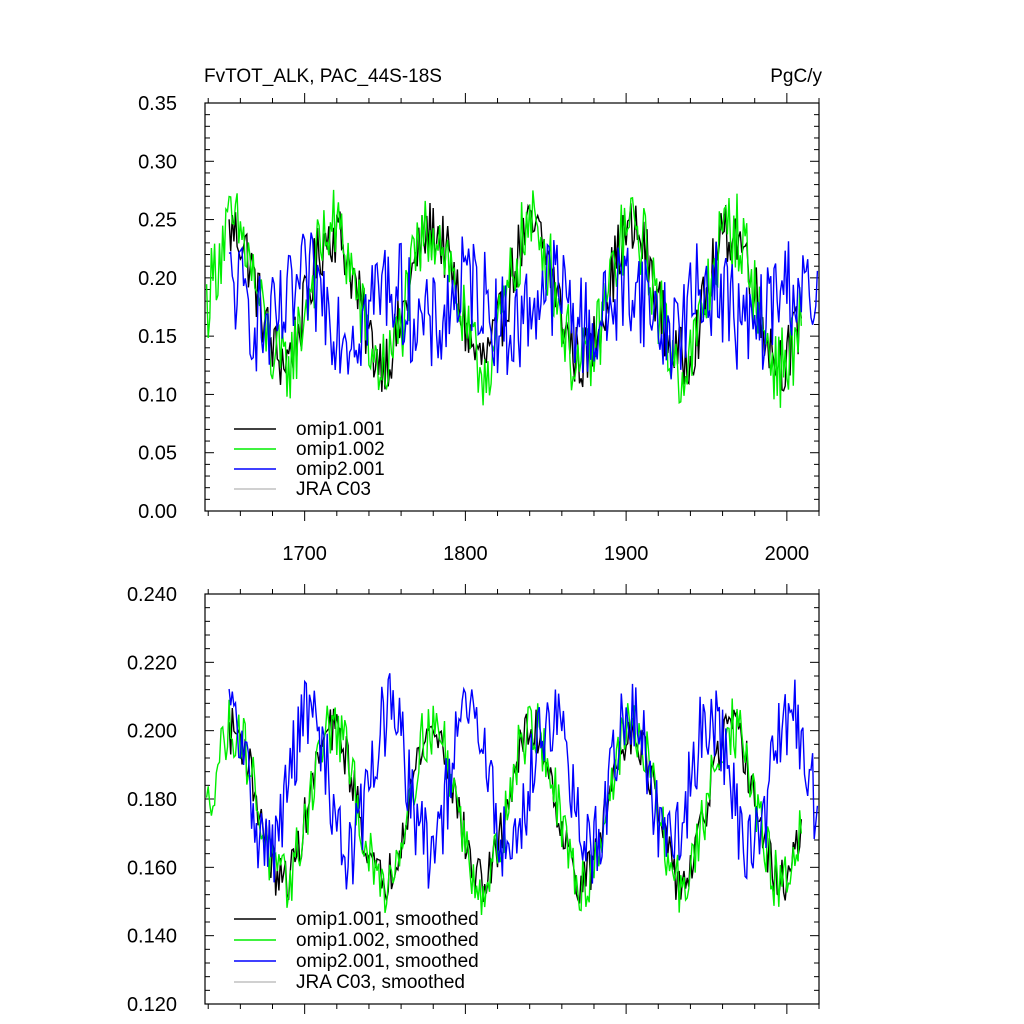  What do you see at coordinates (157, 454) in the screenshot?
I see `top-ytick-label: 0.05` at bounding box center [157, 454].